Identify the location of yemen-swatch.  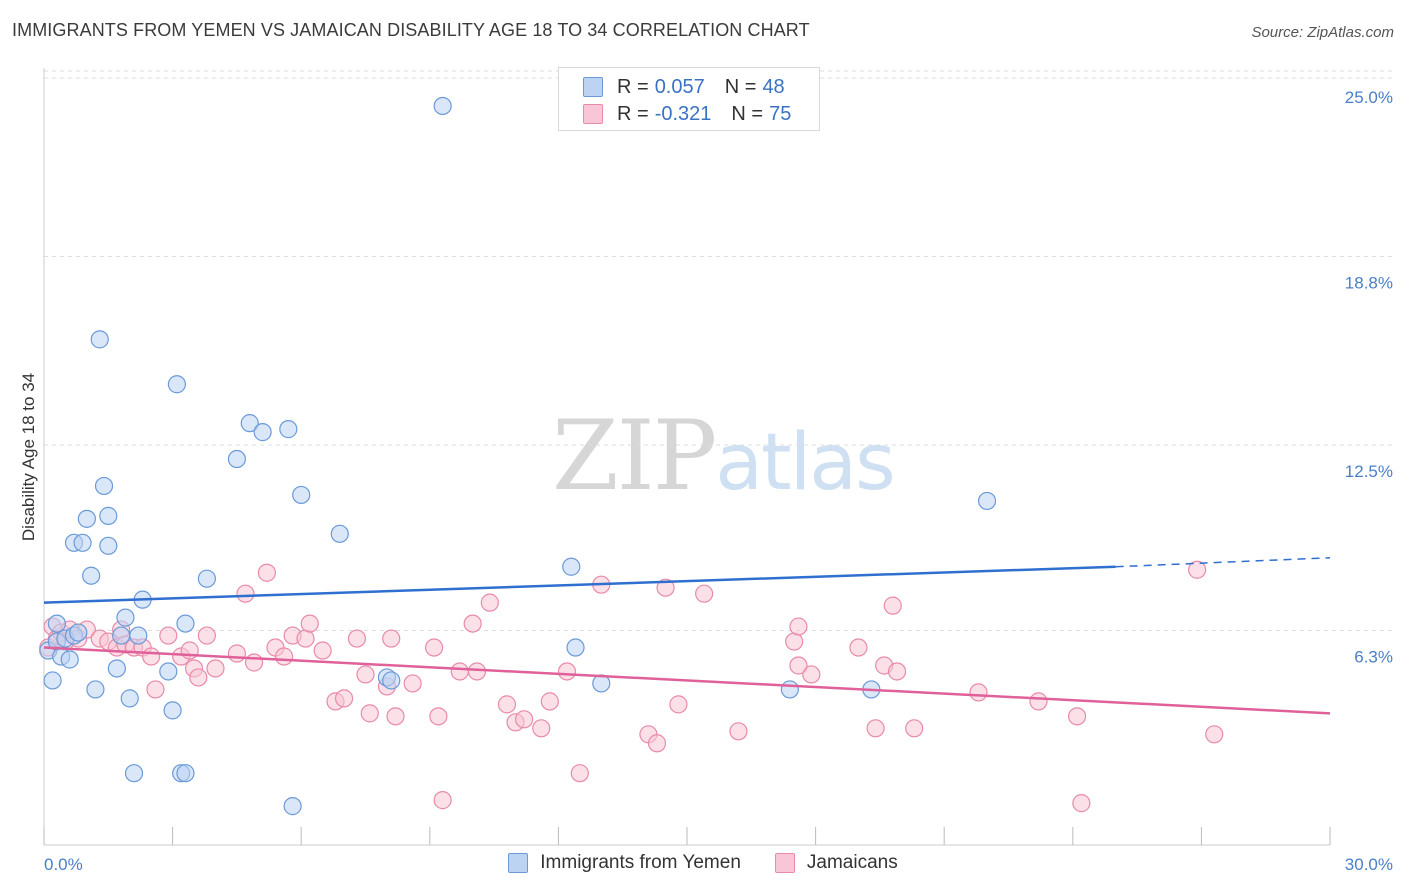
(593, 87).